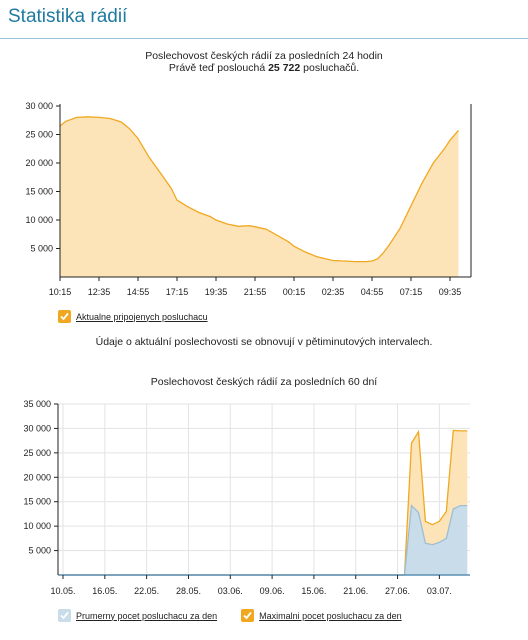  I want to click on x-tick-label: 03.06., so click(230, 591).